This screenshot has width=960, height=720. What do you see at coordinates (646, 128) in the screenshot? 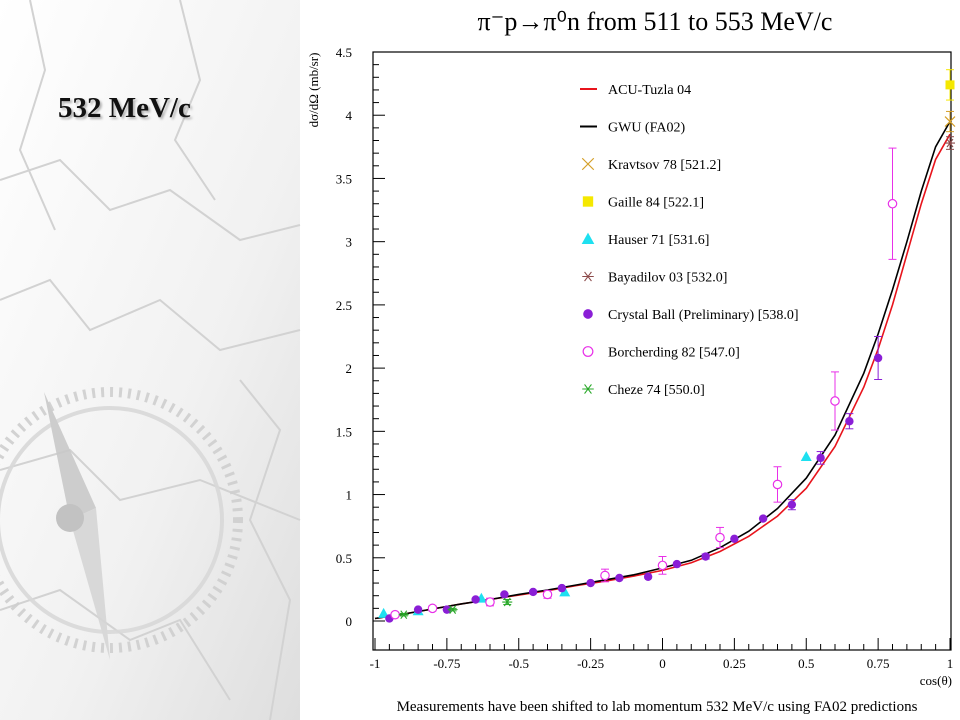
I see `legend-label: GWU (FA02)` at bounding box center [646, 128].